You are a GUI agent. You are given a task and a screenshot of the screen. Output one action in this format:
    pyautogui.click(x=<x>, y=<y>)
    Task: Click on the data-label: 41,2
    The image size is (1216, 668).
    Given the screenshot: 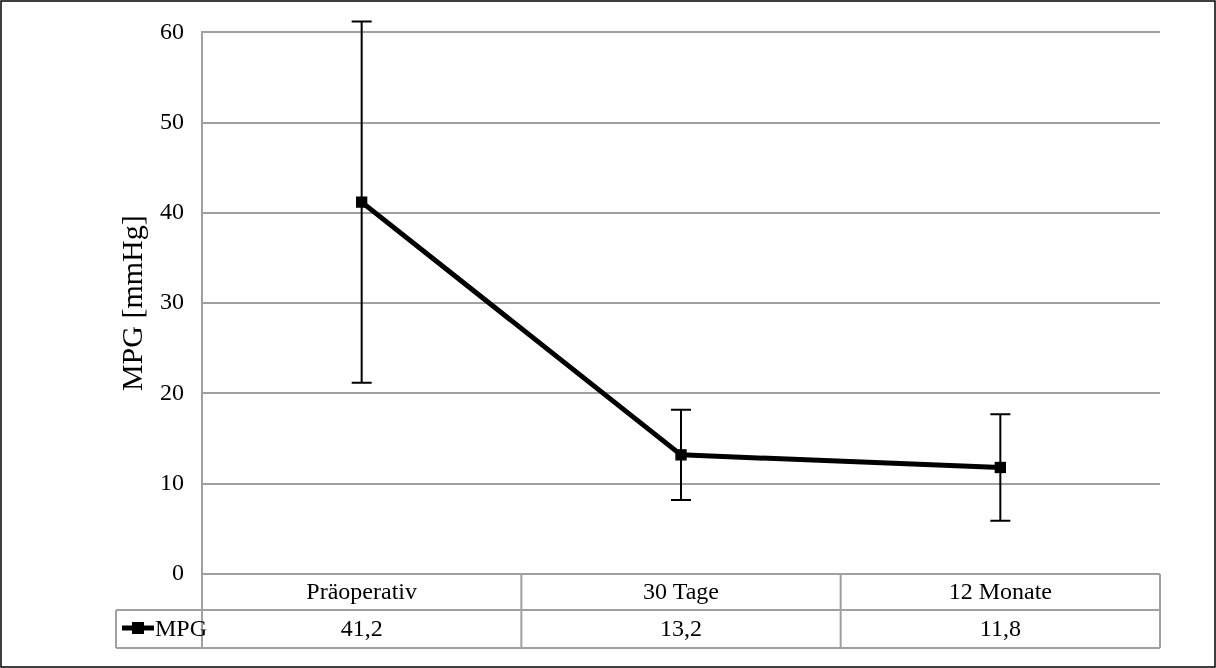 What is the action you would take?
    pyautogui.click(x=361, y=628)
    